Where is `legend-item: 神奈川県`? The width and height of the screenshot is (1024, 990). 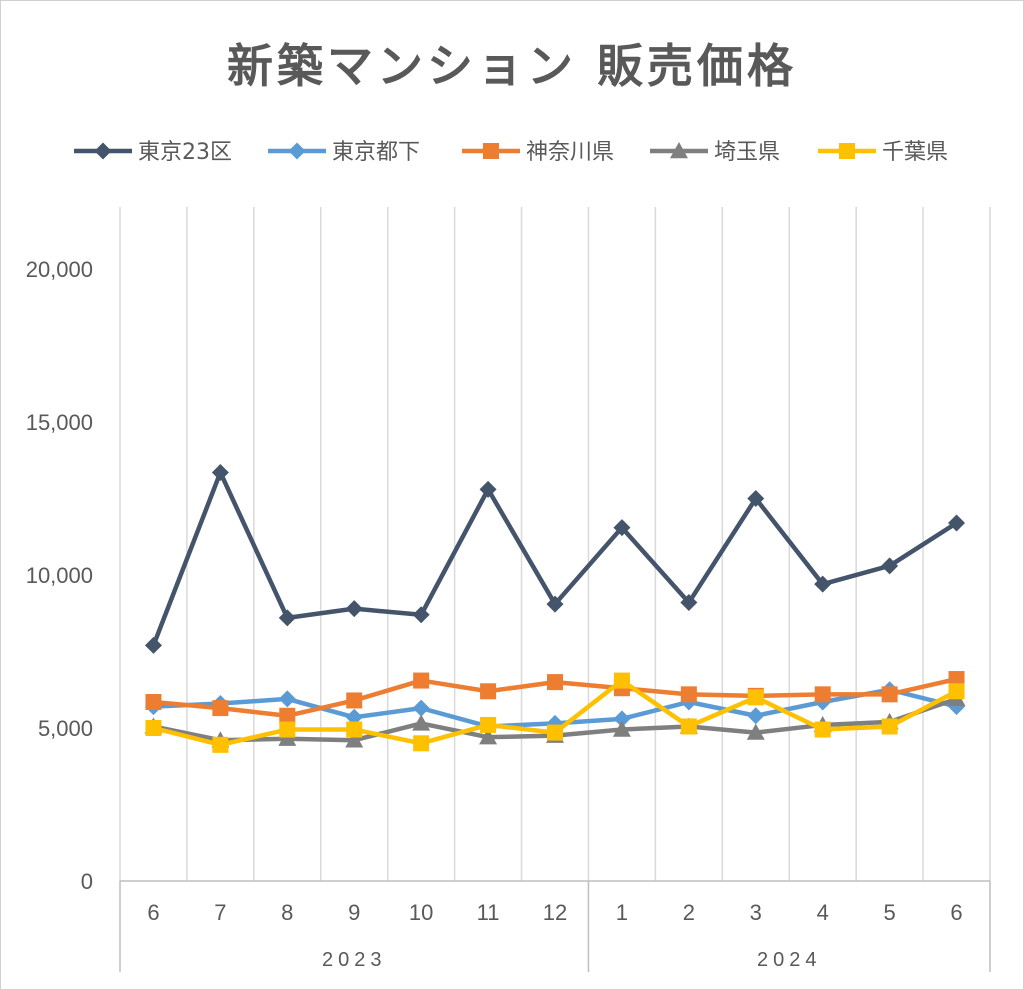 legend-item: 神奈川県 is located at coordinates (538, 152).